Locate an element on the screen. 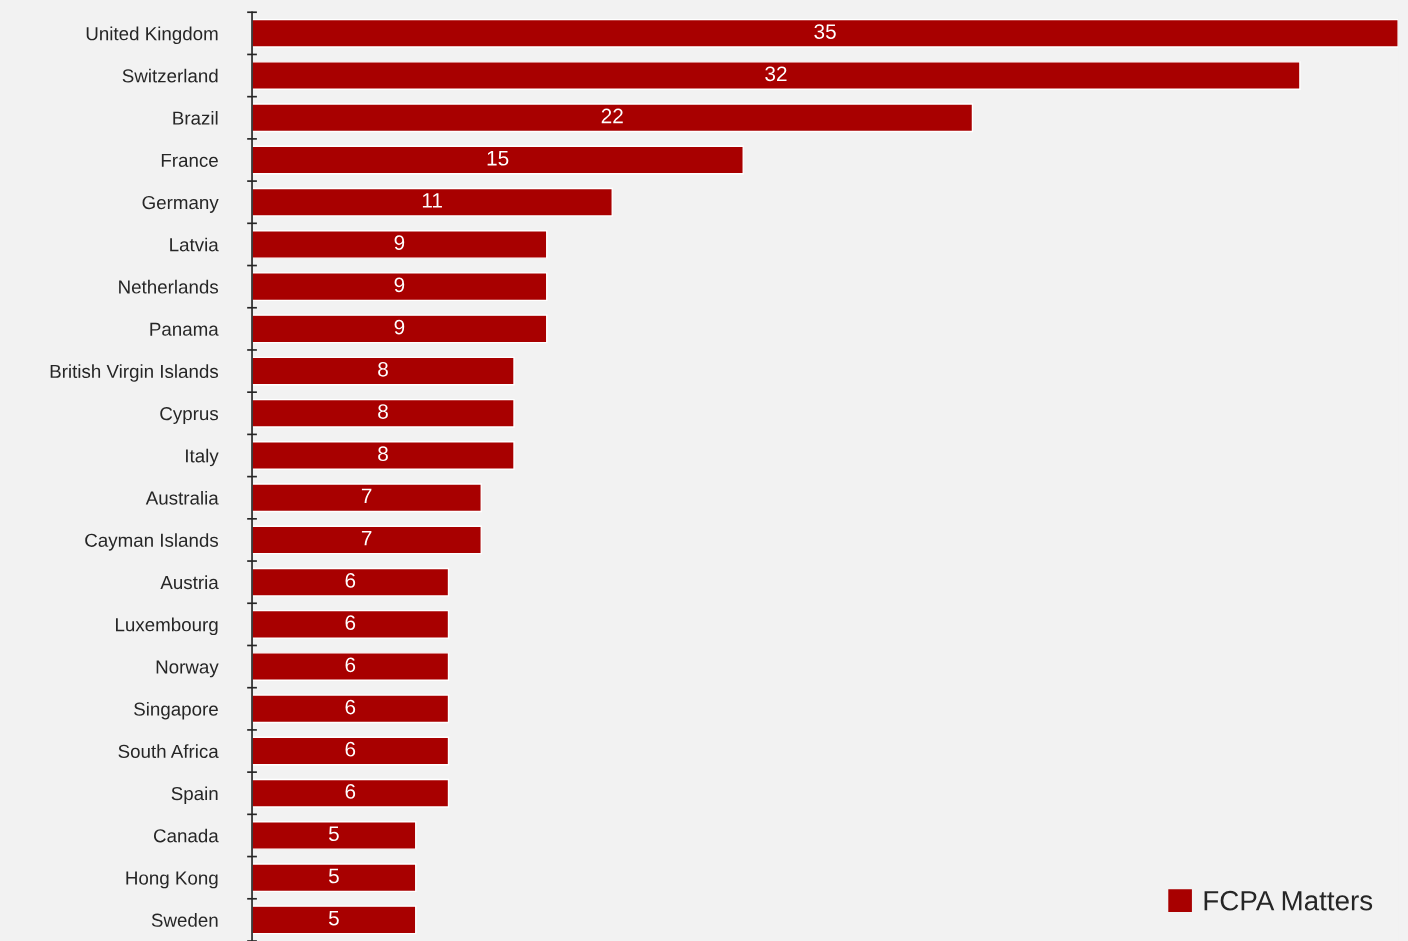  legend-label: FCPA Matters is located at coordinates (1288, 900).